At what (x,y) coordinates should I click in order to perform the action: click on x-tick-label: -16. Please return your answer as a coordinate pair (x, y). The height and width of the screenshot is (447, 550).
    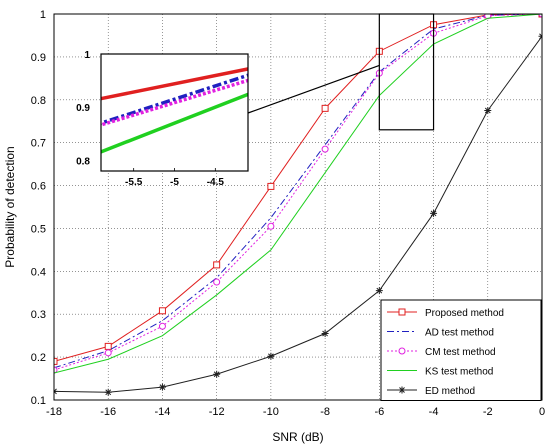
    Looking at the image, I should click on (108, 412).